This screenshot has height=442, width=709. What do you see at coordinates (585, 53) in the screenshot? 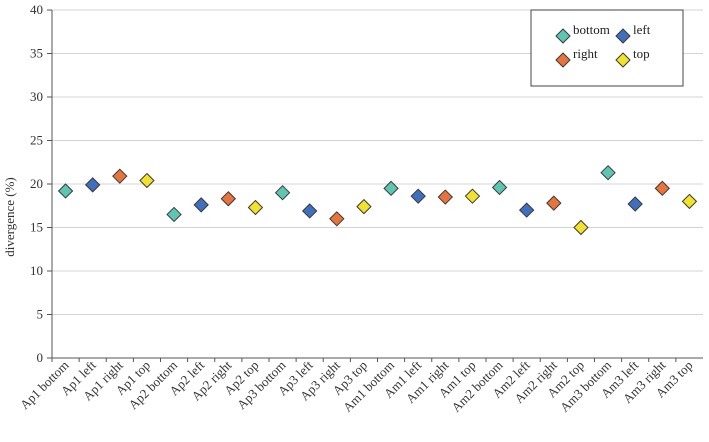
I see `legend-label-right: right` at bounding box center [585, 53].